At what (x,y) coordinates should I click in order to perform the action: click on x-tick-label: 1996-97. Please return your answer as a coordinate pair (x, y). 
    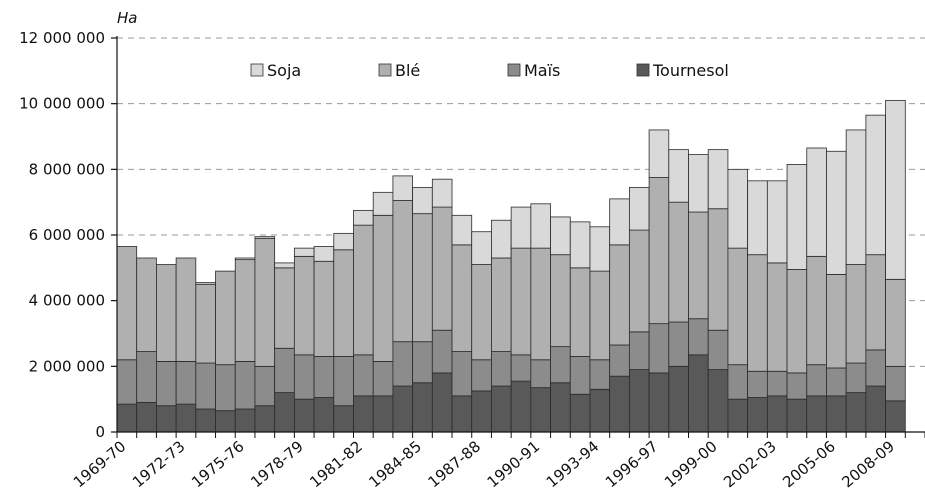
    Looking at the image, I should click on (632, 464).